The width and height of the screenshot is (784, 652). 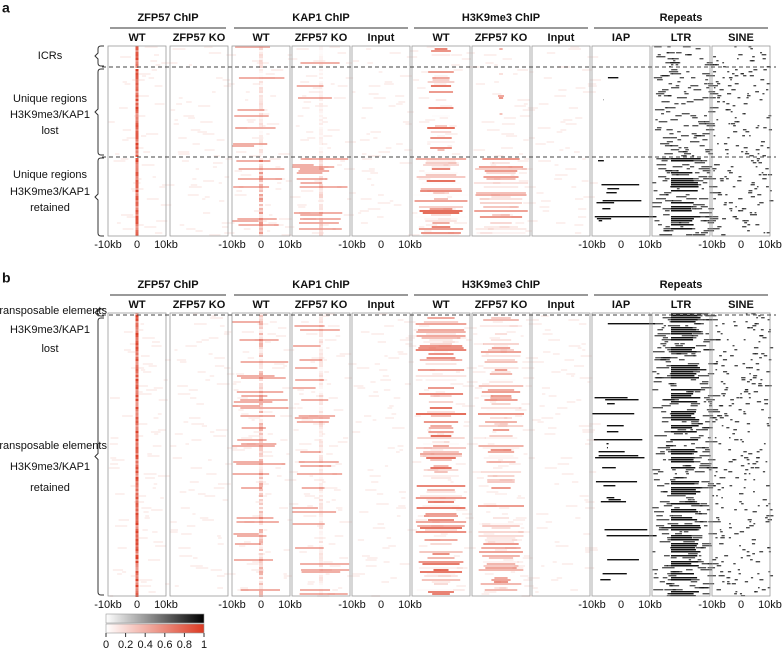 What do you see at coordinates (681, 38) in the screenshot?
I see `column-label: LTR` at bounding box center [681, 38].